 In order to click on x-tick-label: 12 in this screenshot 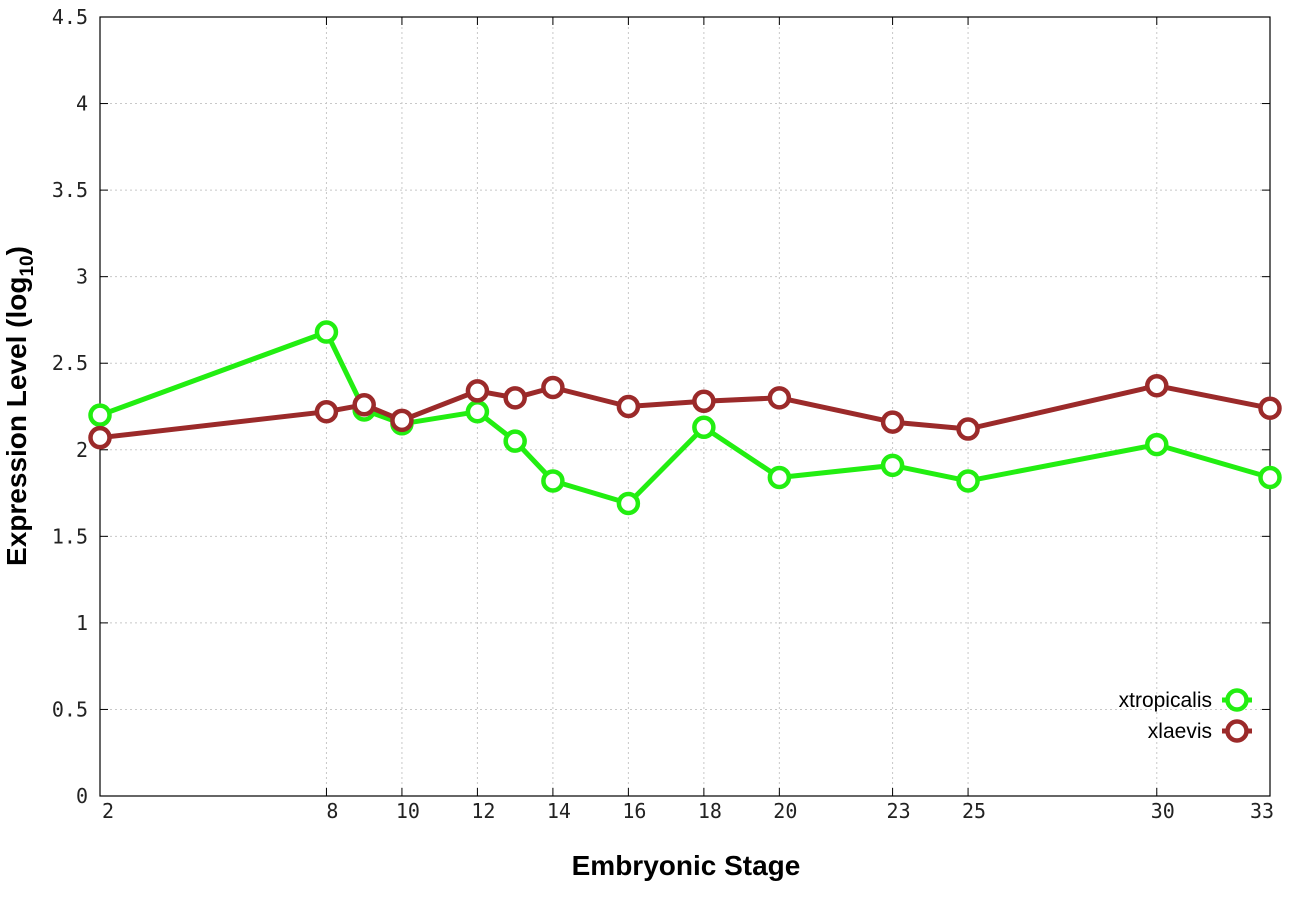, I will do `click(483, 811)`.